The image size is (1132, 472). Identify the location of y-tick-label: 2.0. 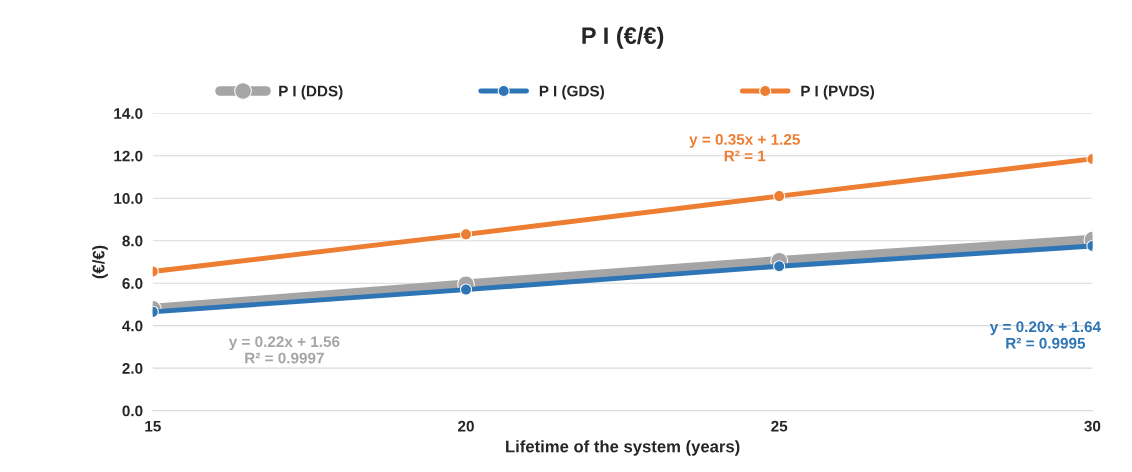
(132, 368).